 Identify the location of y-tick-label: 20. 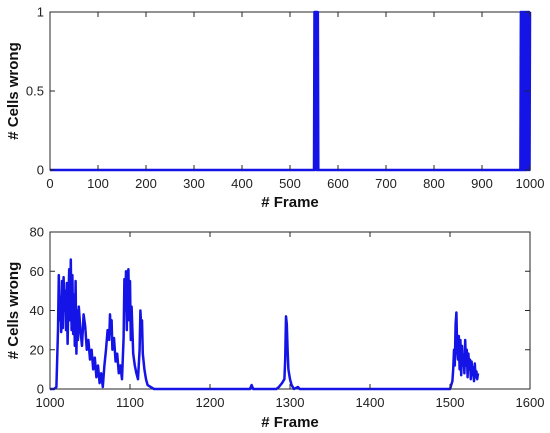
(37, 349).